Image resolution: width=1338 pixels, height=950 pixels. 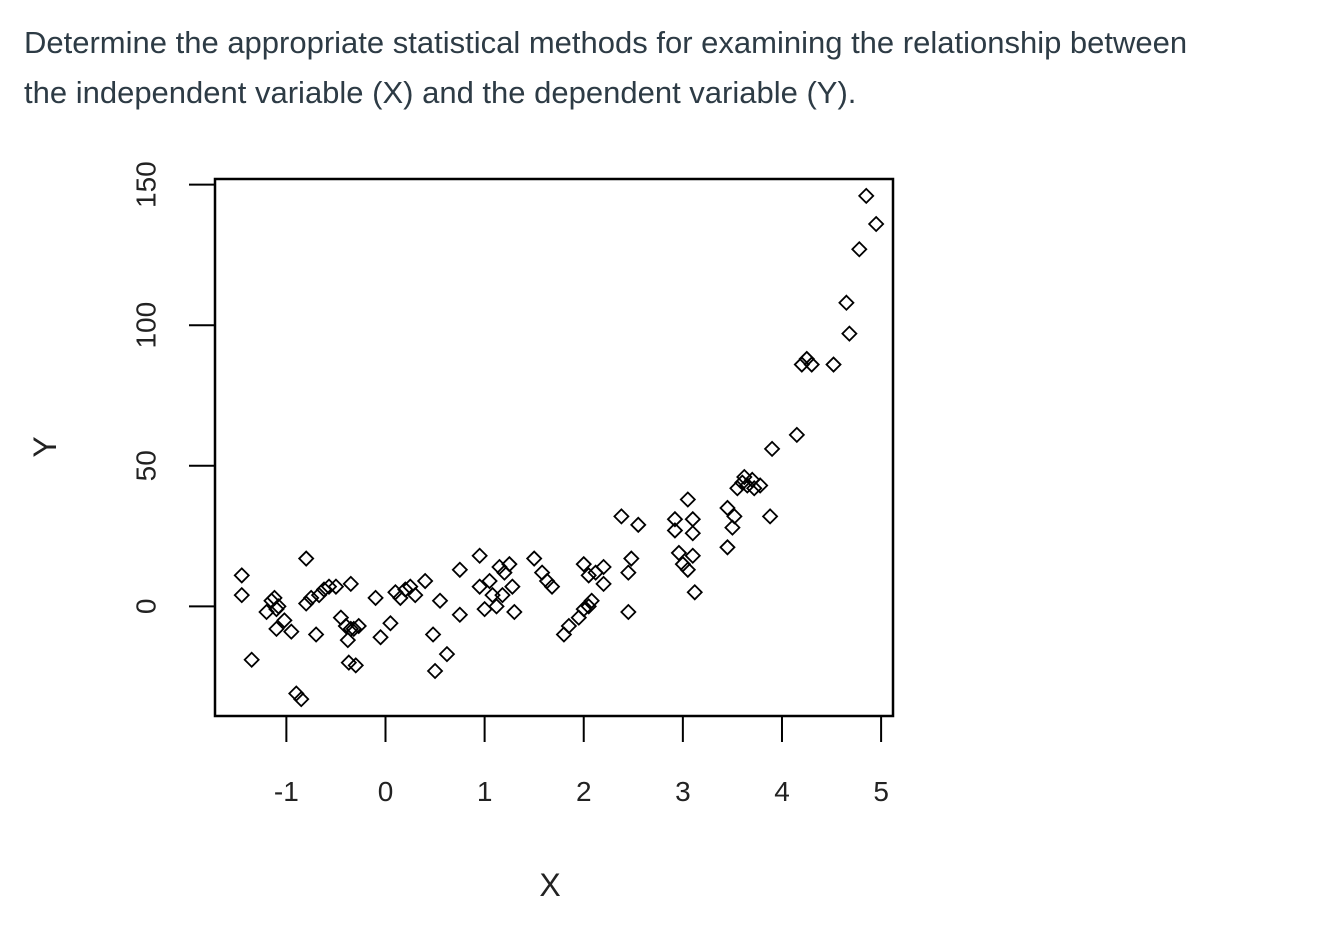 I want to click on x-tick-label: 5, so click(x=881, y=791).